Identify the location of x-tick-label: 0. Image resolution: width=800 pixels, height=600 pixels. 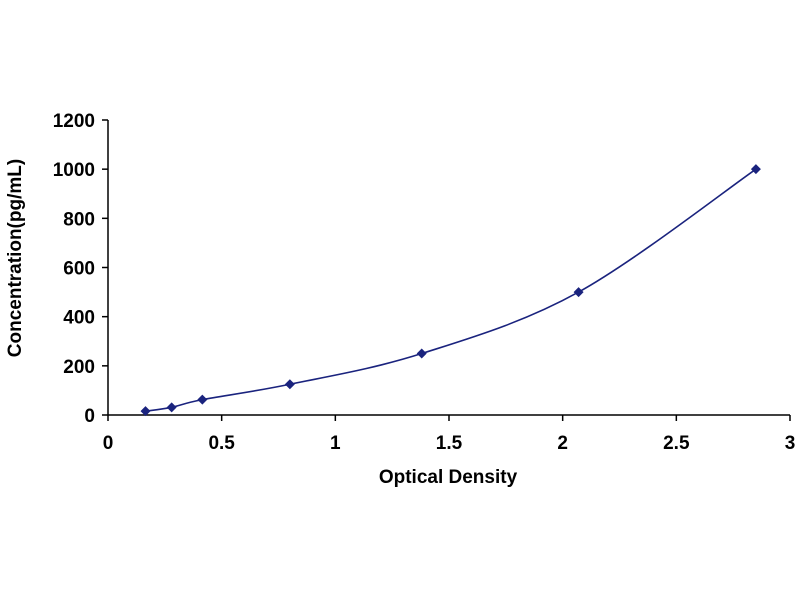
(108, 443).